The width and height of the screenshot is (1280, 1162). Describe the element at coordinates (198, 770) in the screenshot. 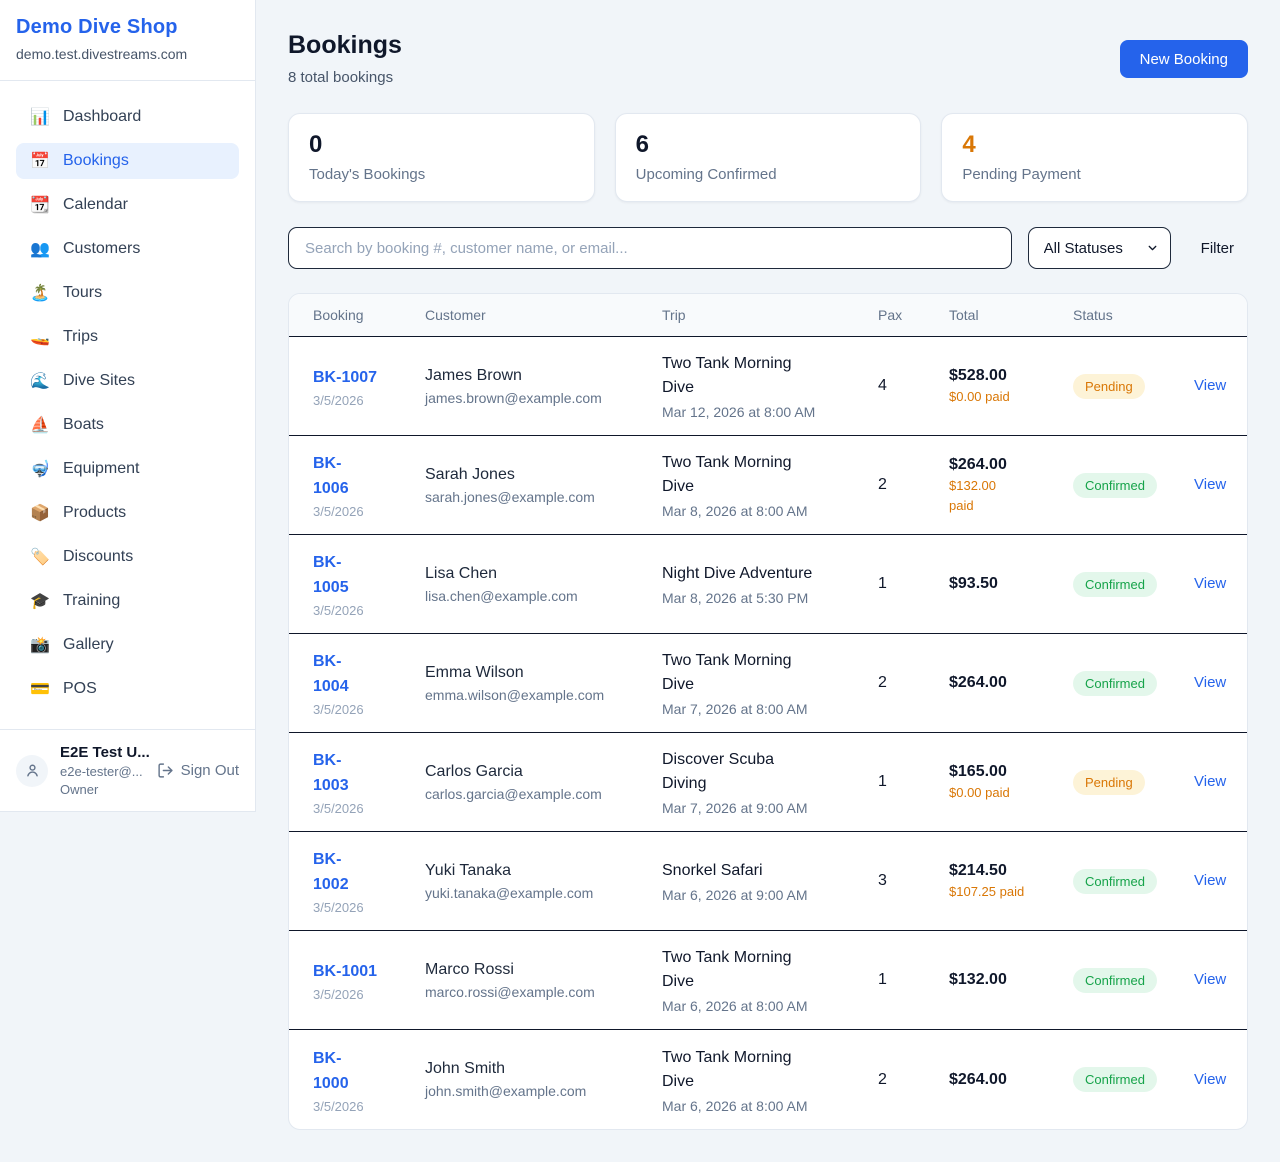

I see `sign-out-button: Sign Out` at that location.